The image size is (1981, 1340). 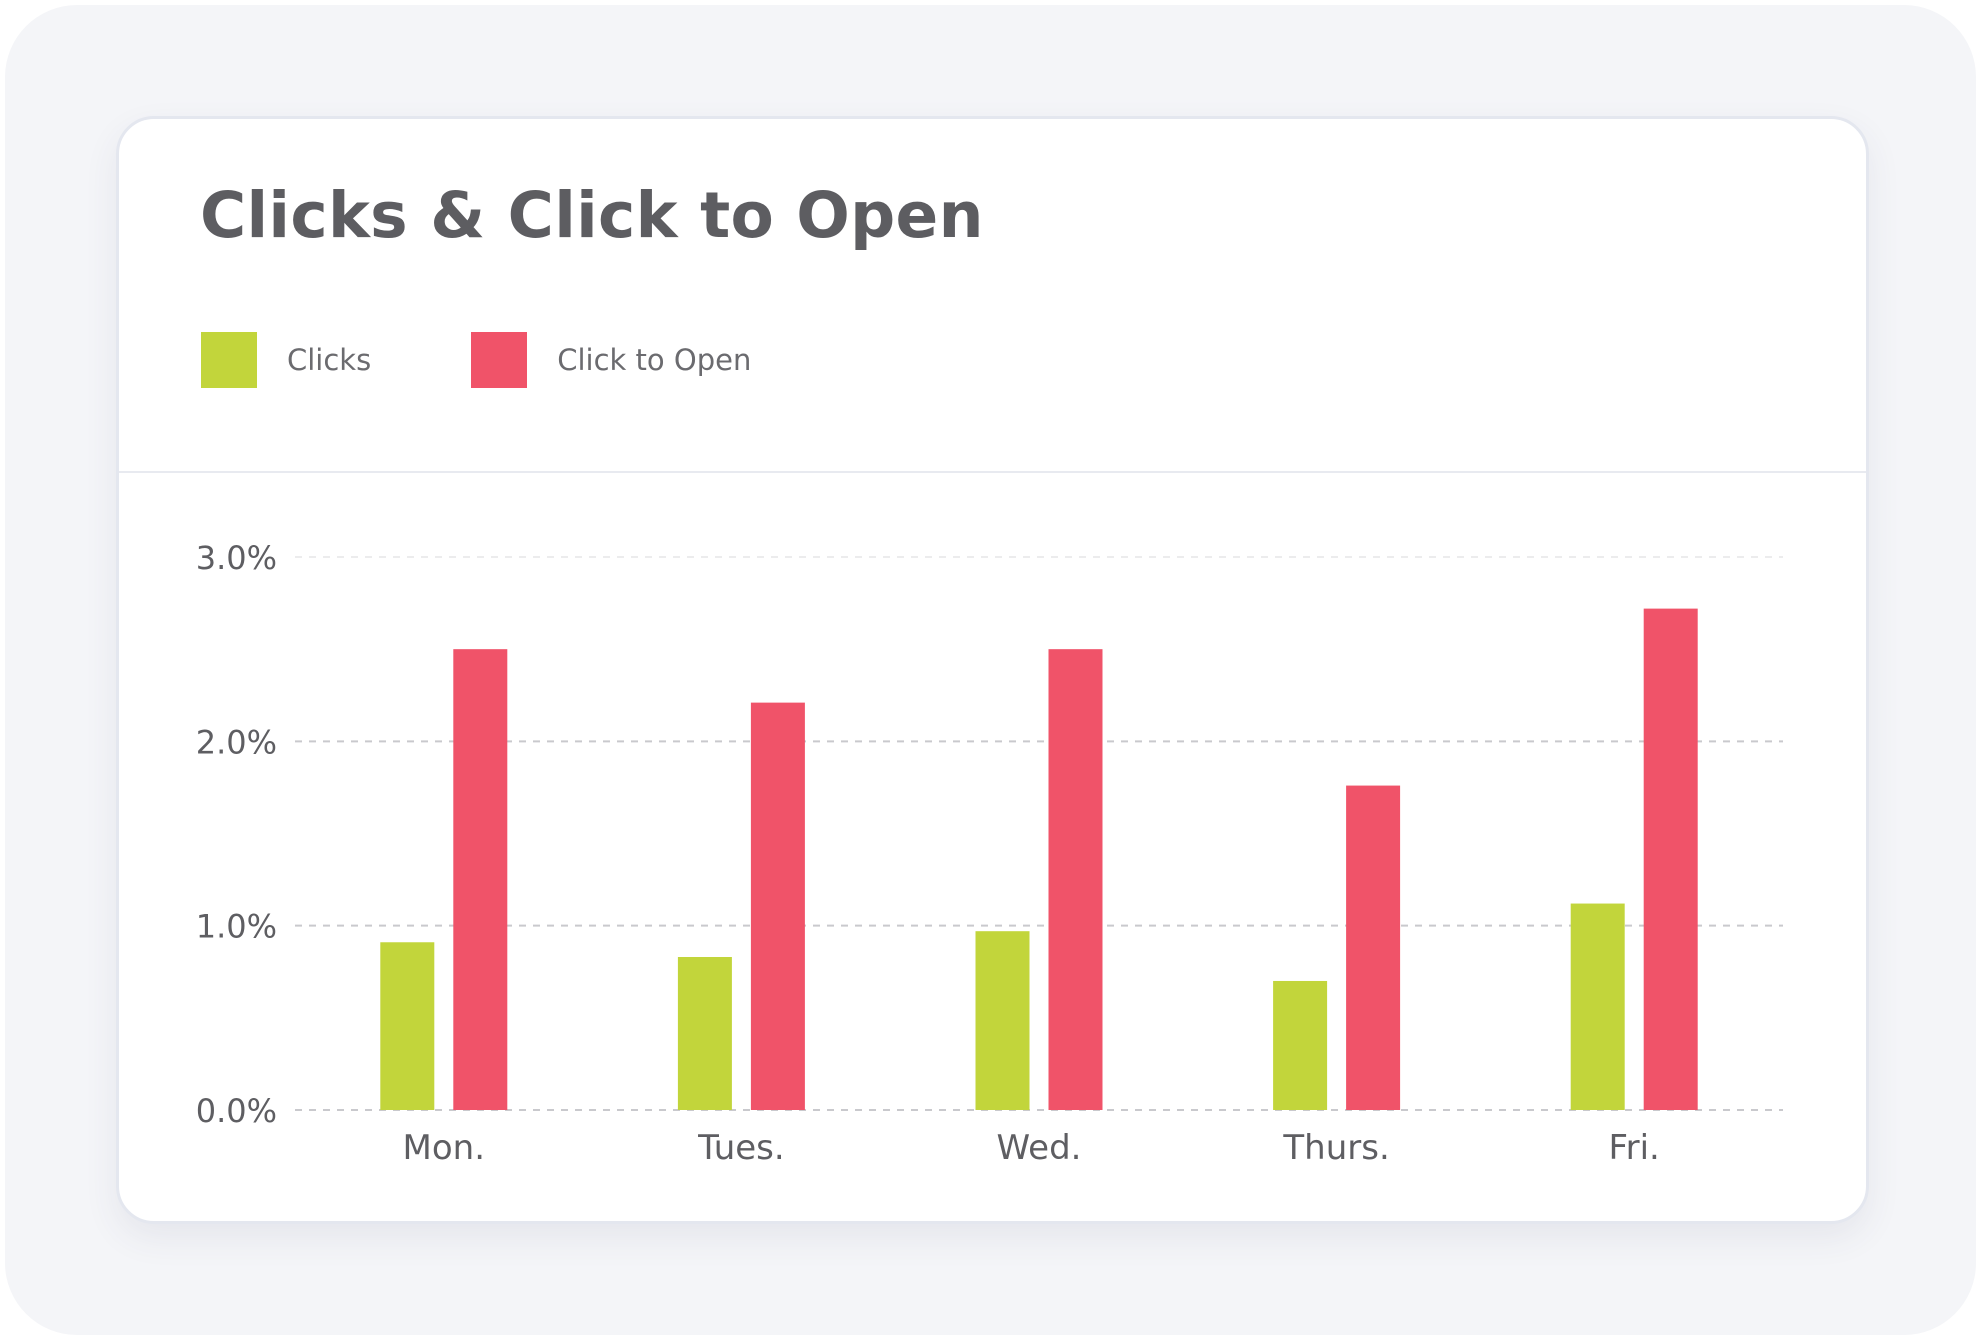 I want to click on x-tick-label: Wed., so click(x=1039, y=1148).